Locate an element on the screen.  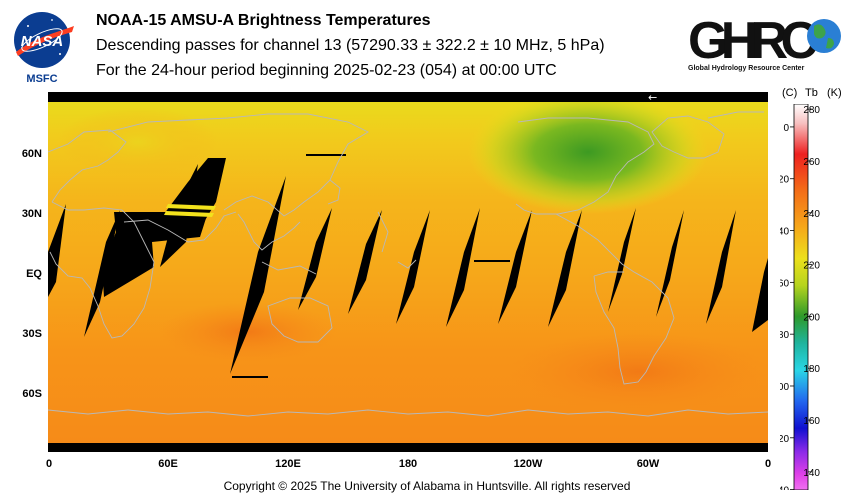
lon-label-60e: 60E is located at coordinates (168, 464).